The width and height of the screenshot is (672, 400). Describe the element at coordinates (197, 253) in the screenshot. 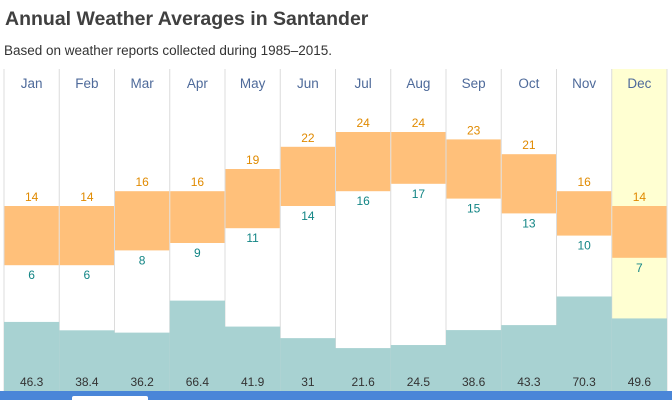

I see `low-temp-label: 9` at that location.